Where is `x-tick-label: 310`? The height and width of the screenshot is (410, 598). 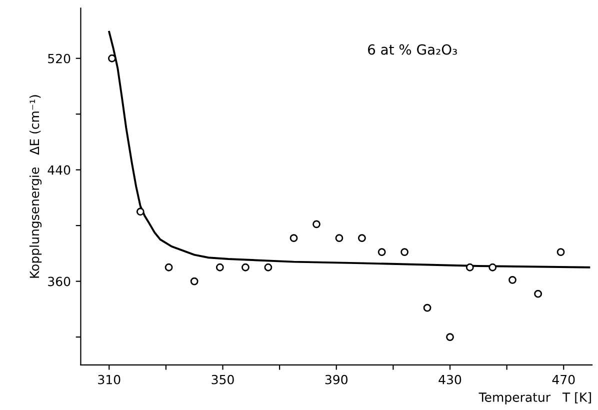 x-tick-label: 310 is located at coordinates (109, 379).